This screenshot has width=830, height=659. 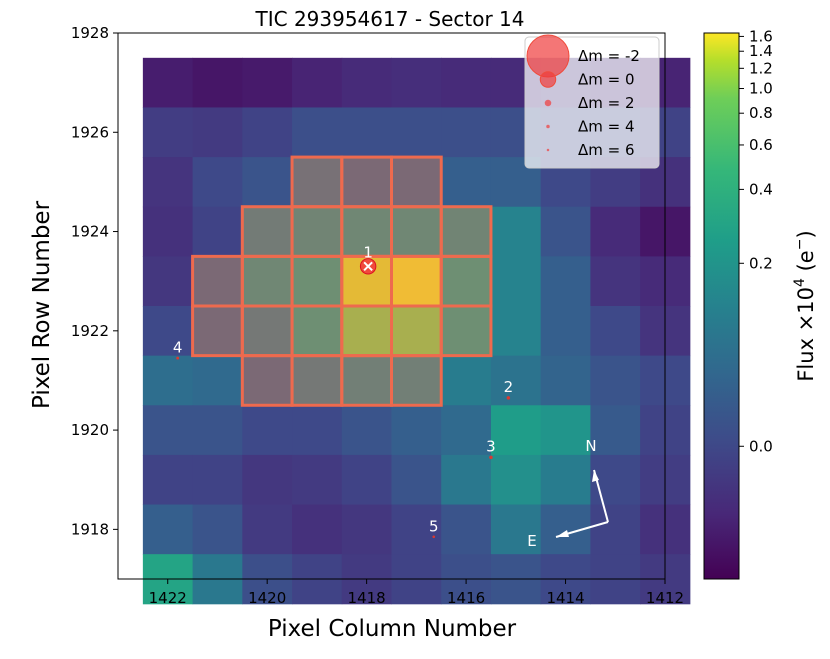 What do you see at coordinates (509, 387) in the screenshot?
I see `star-label: 2` at bounding box center [509, 387].